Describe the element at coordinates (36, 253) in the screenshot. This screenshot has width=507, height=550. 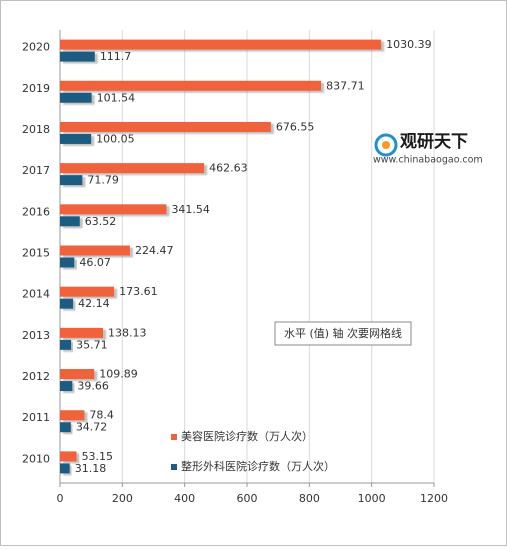
I see `y-tick-label: 2015` at that location.